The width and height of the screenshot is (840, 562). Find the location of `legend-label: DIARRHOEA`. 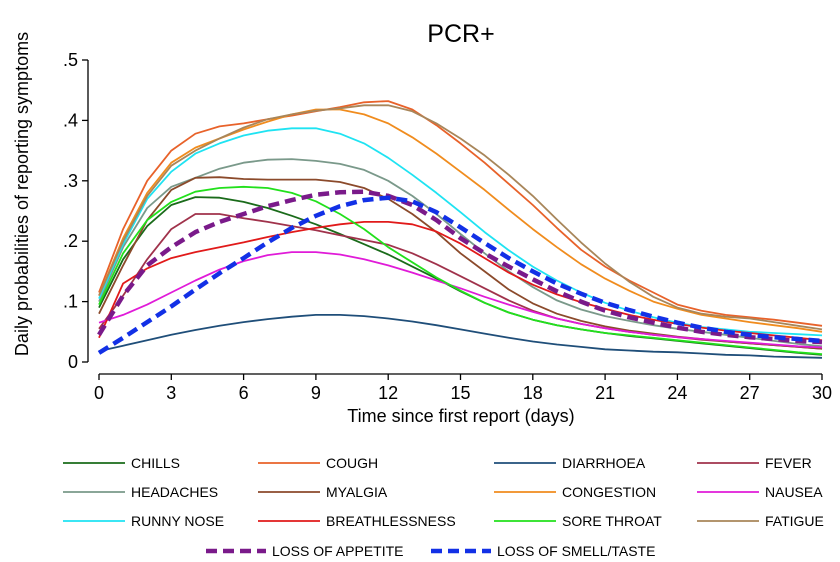

legend-label: DIARRHOEA is located at coordinates (604, 463).